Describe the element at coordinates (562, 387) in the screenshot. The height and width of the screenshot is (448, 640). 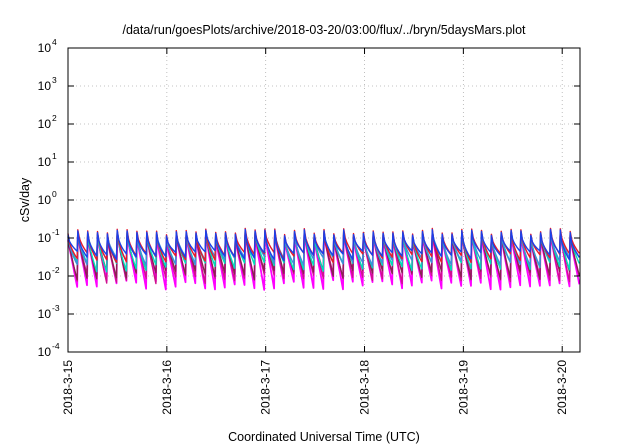
I see `x-tick-label: 2018-3-20` at that location.